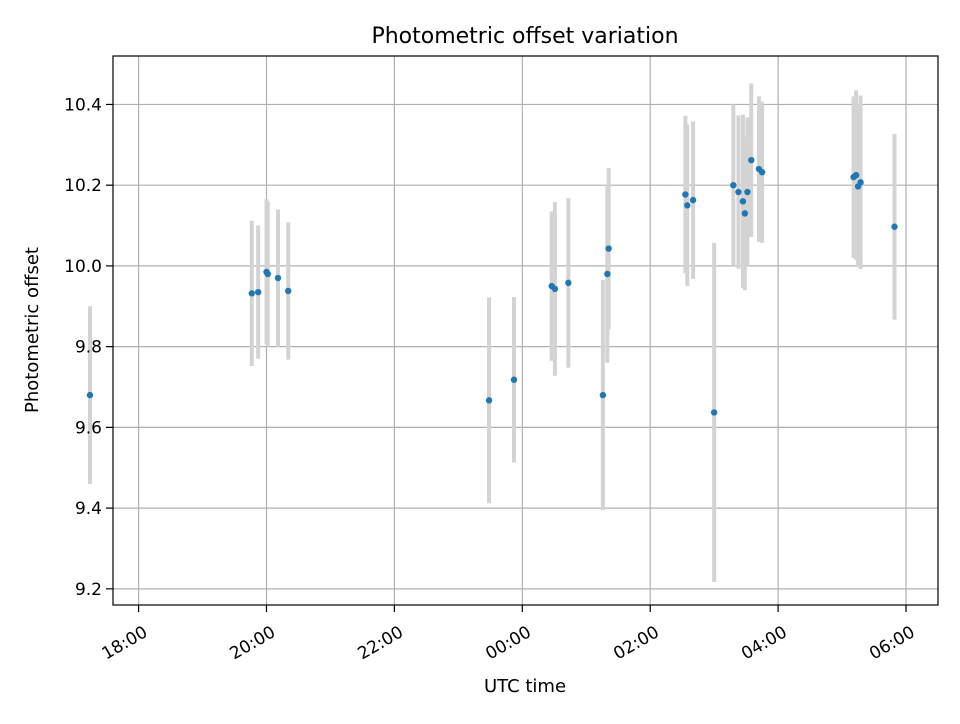 This screenshot has width=960, height=724. I want to click on y-axis-ticks: 9.2 9.4 9.6 9.8 10.0 10.2 10.4, so click(88, 347).